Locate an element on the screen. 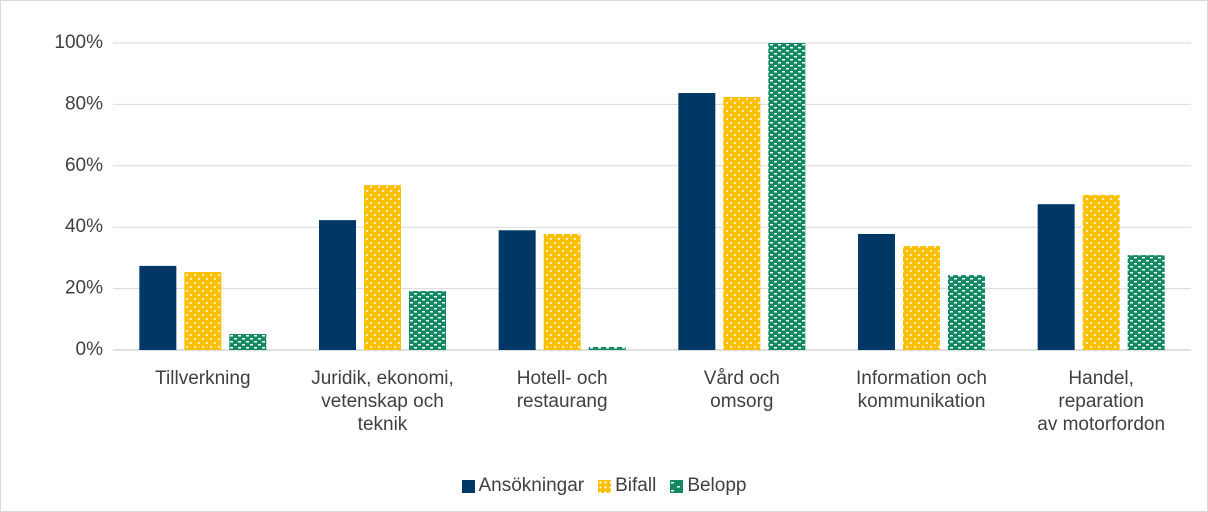 The width and height of the screenshot is (1208, 512). legend: Ansökningar Bifall Belopp is located at coordinates (604, 486).